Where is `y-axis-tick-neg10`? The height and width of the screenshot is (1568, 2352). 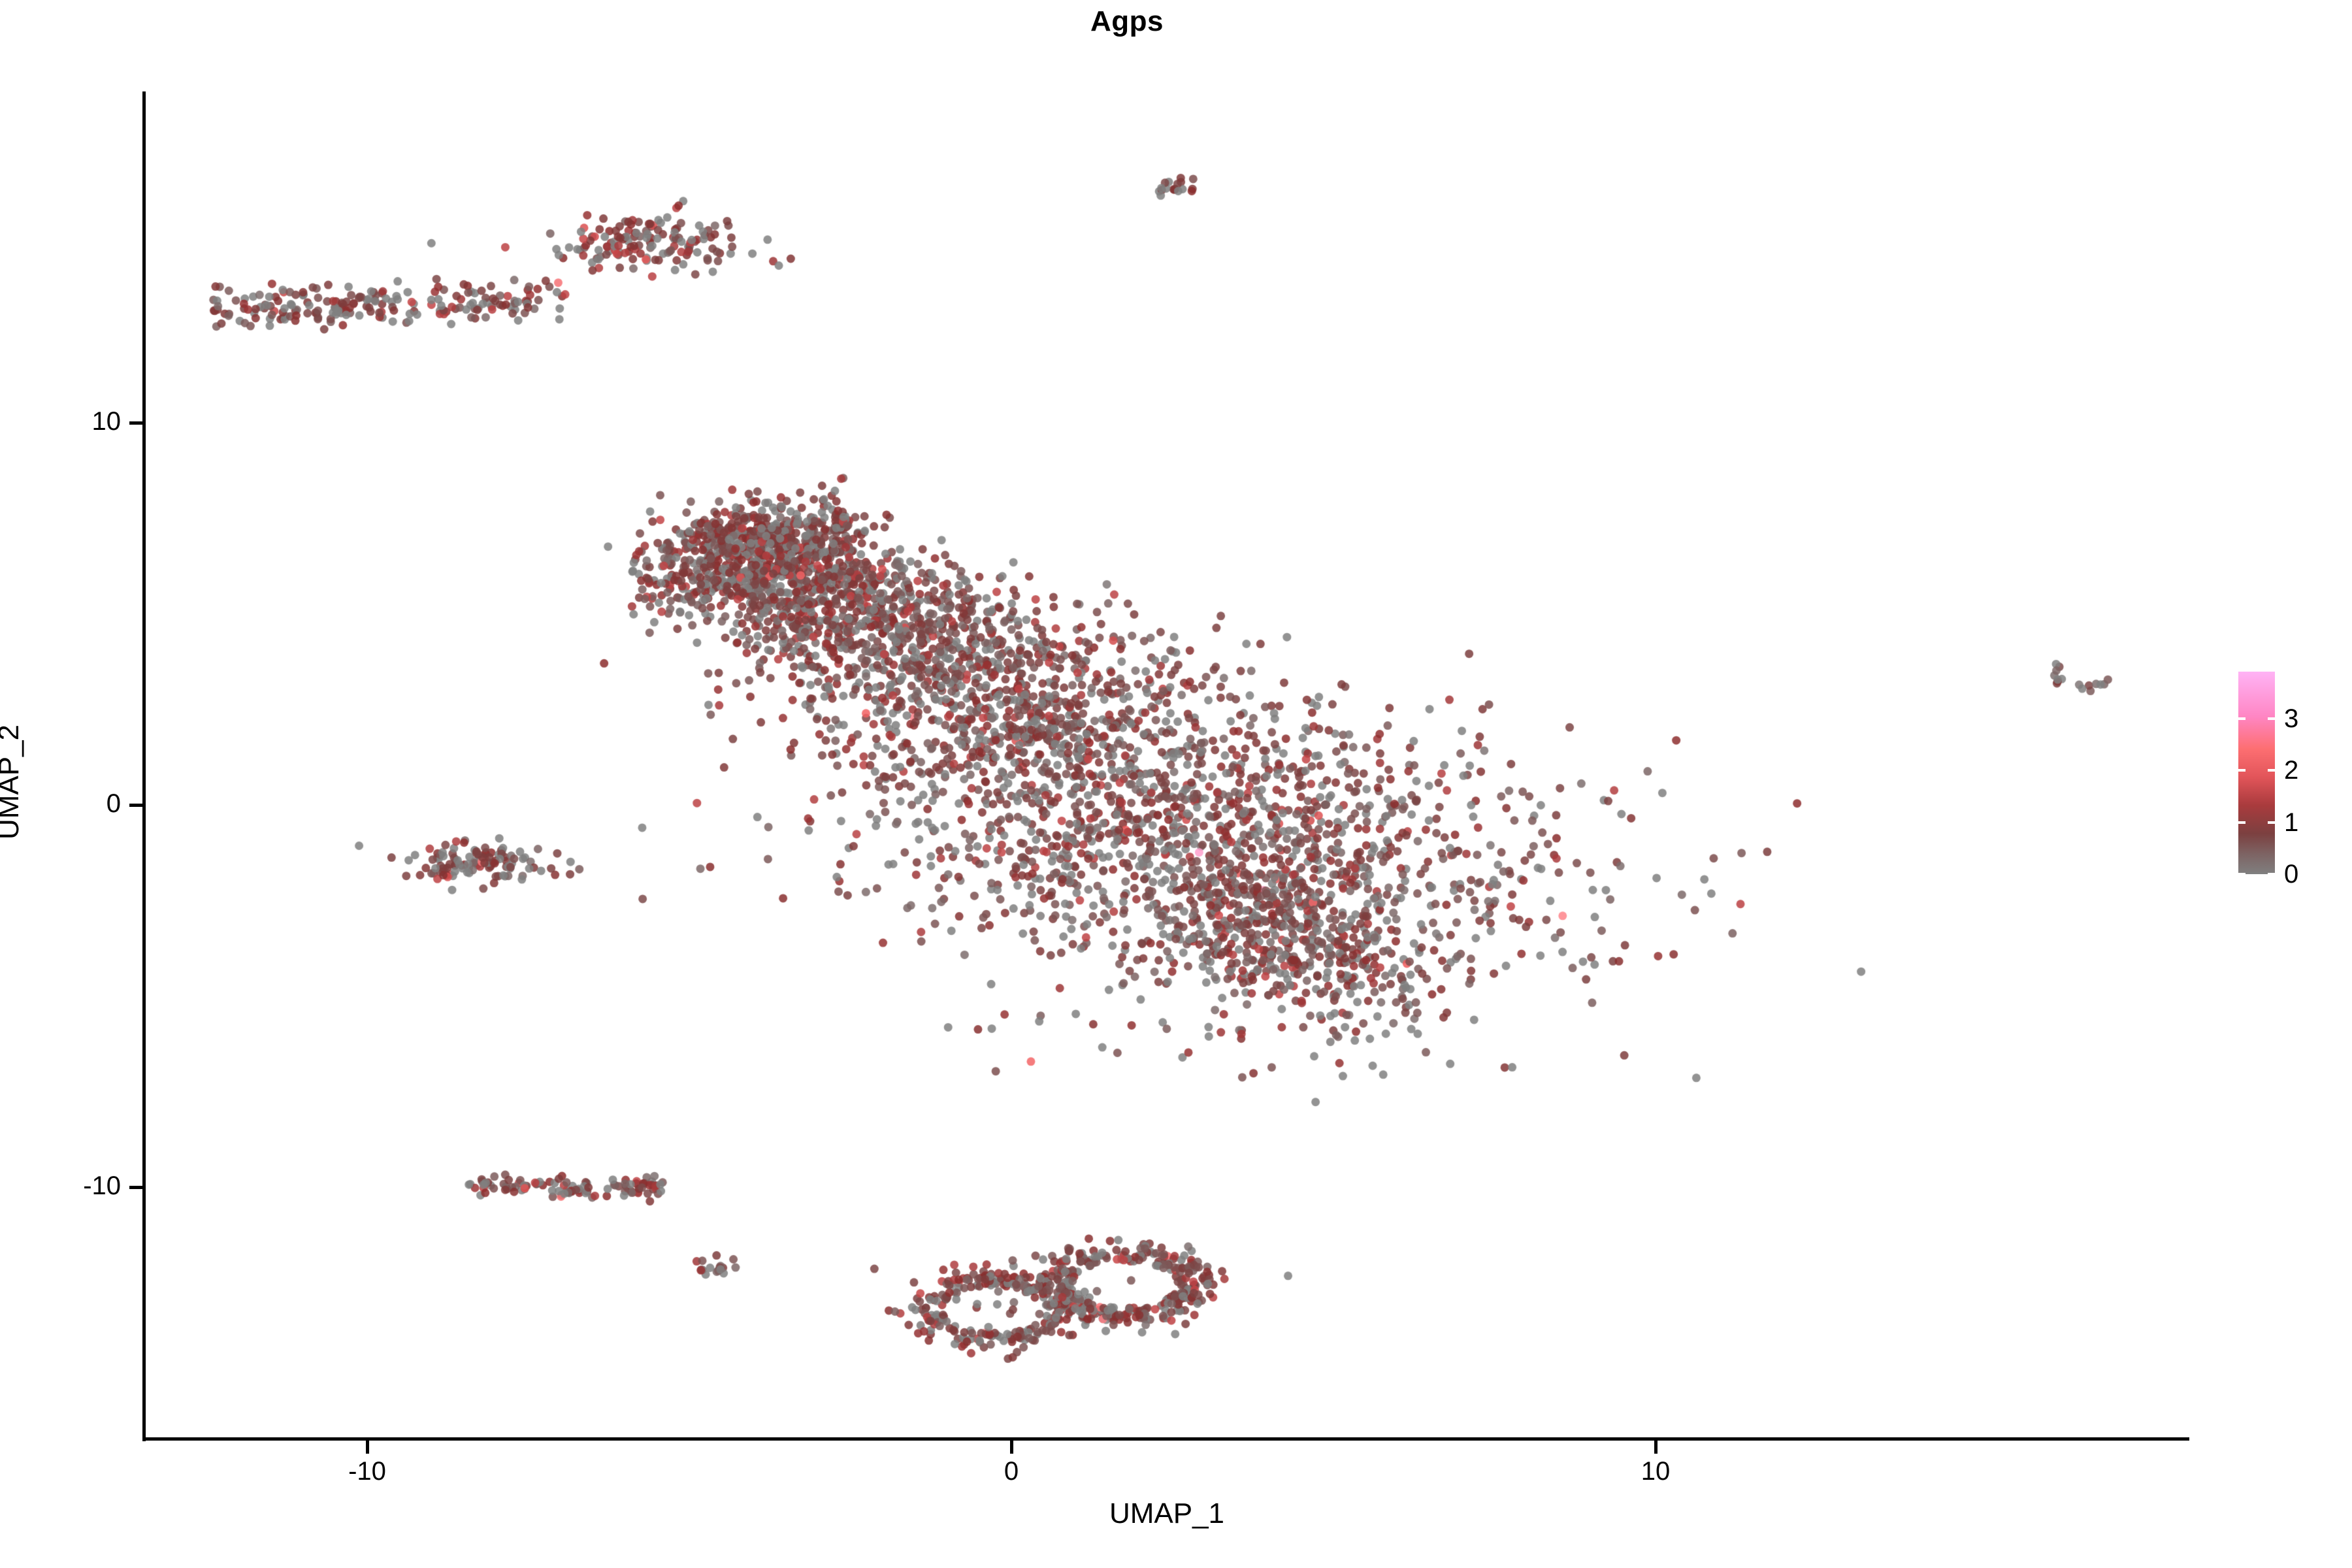
y-axis-tick-neg10 is located at coordinates (135, 1187).